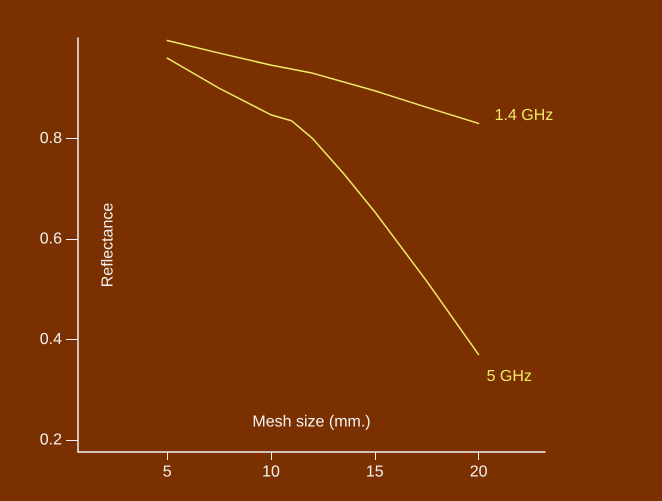 This screenshot has height=501, width=662. I want to click on x-tick-label: 15, so click(375, 472).